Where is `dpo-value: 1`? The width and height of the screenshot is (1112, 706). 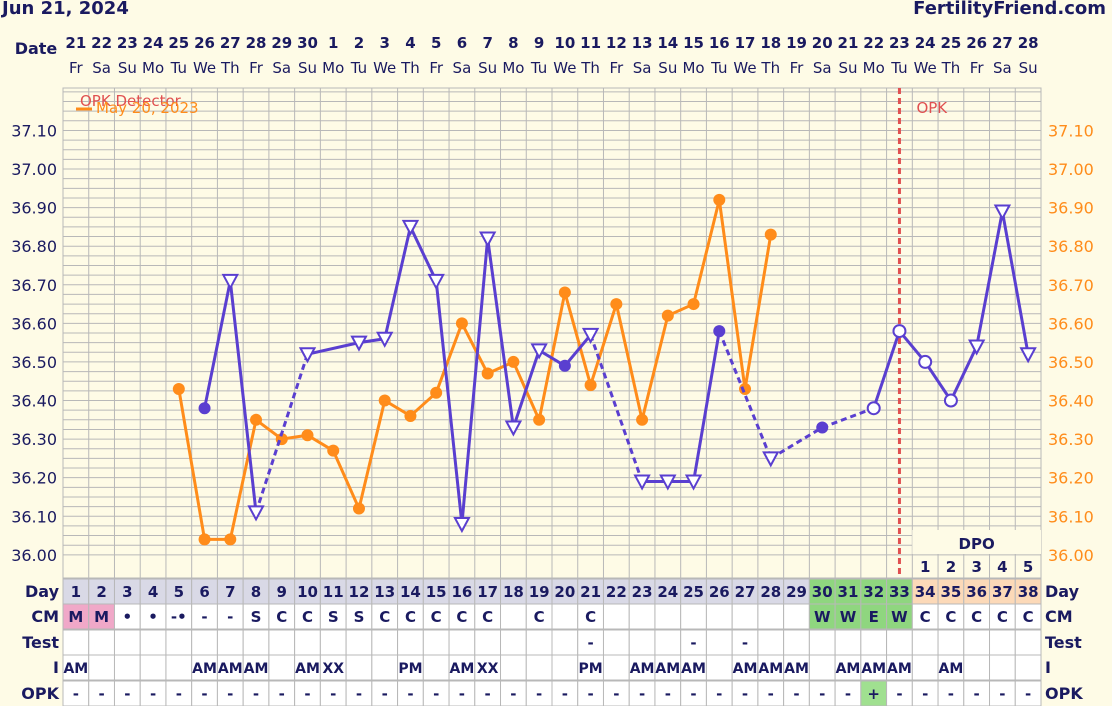 dpo-value: 1 is located at coordinates (925, 567).